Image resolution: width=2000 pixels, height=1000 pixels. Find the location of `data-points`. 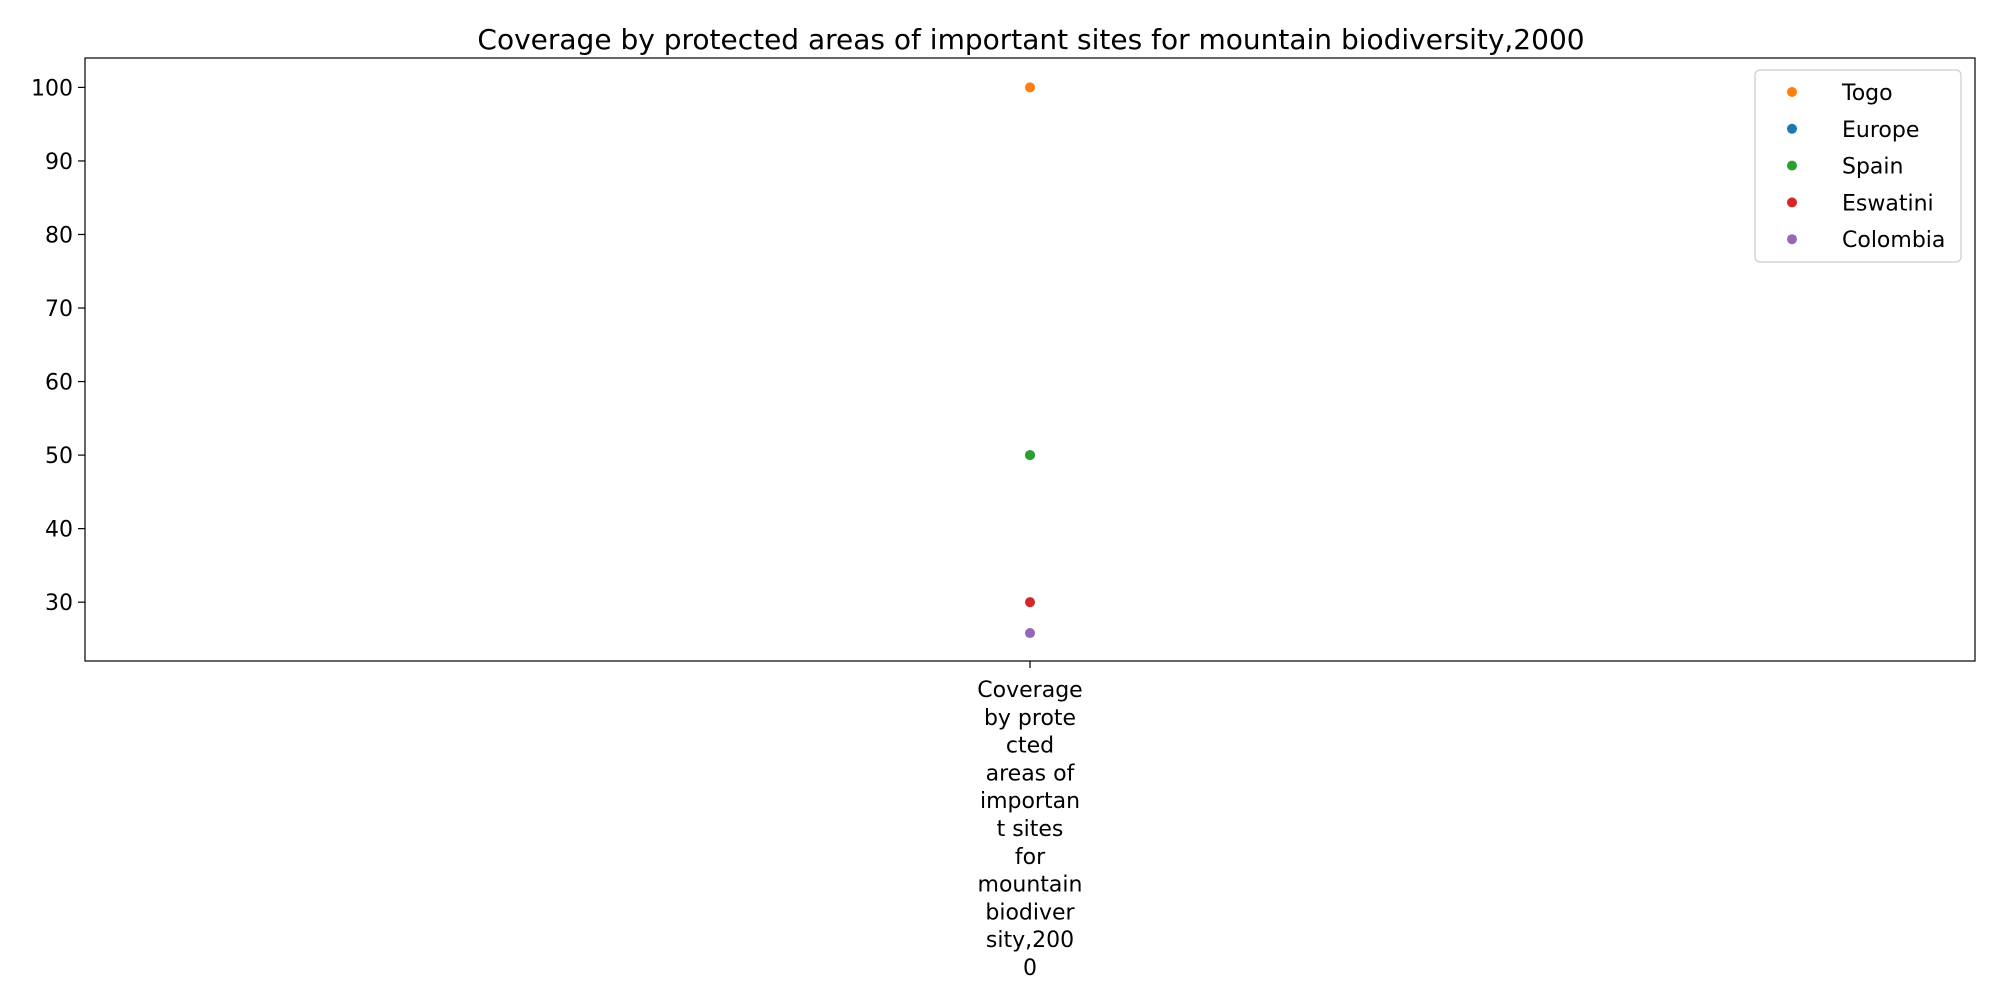

data-points is located at coordinates (1030, 360).